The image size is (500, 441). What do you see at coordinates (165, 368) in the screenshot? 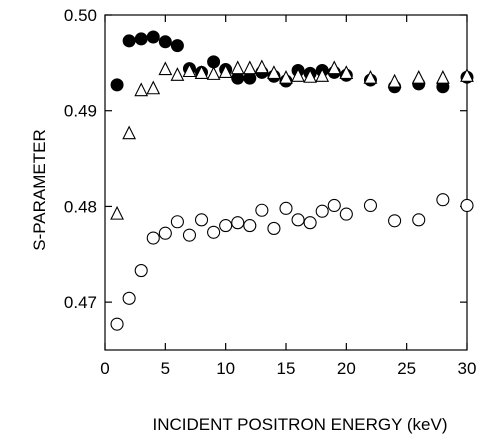
I see `x-tick-label: 5` at bounding box center [165, 368].